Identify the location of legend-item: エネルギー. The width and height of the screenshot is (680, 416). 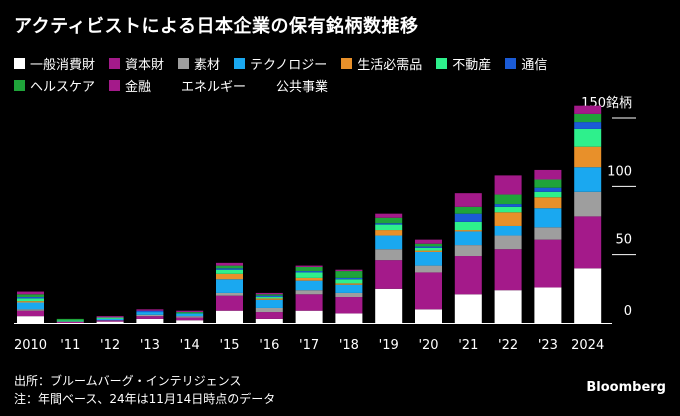
(206, 86).